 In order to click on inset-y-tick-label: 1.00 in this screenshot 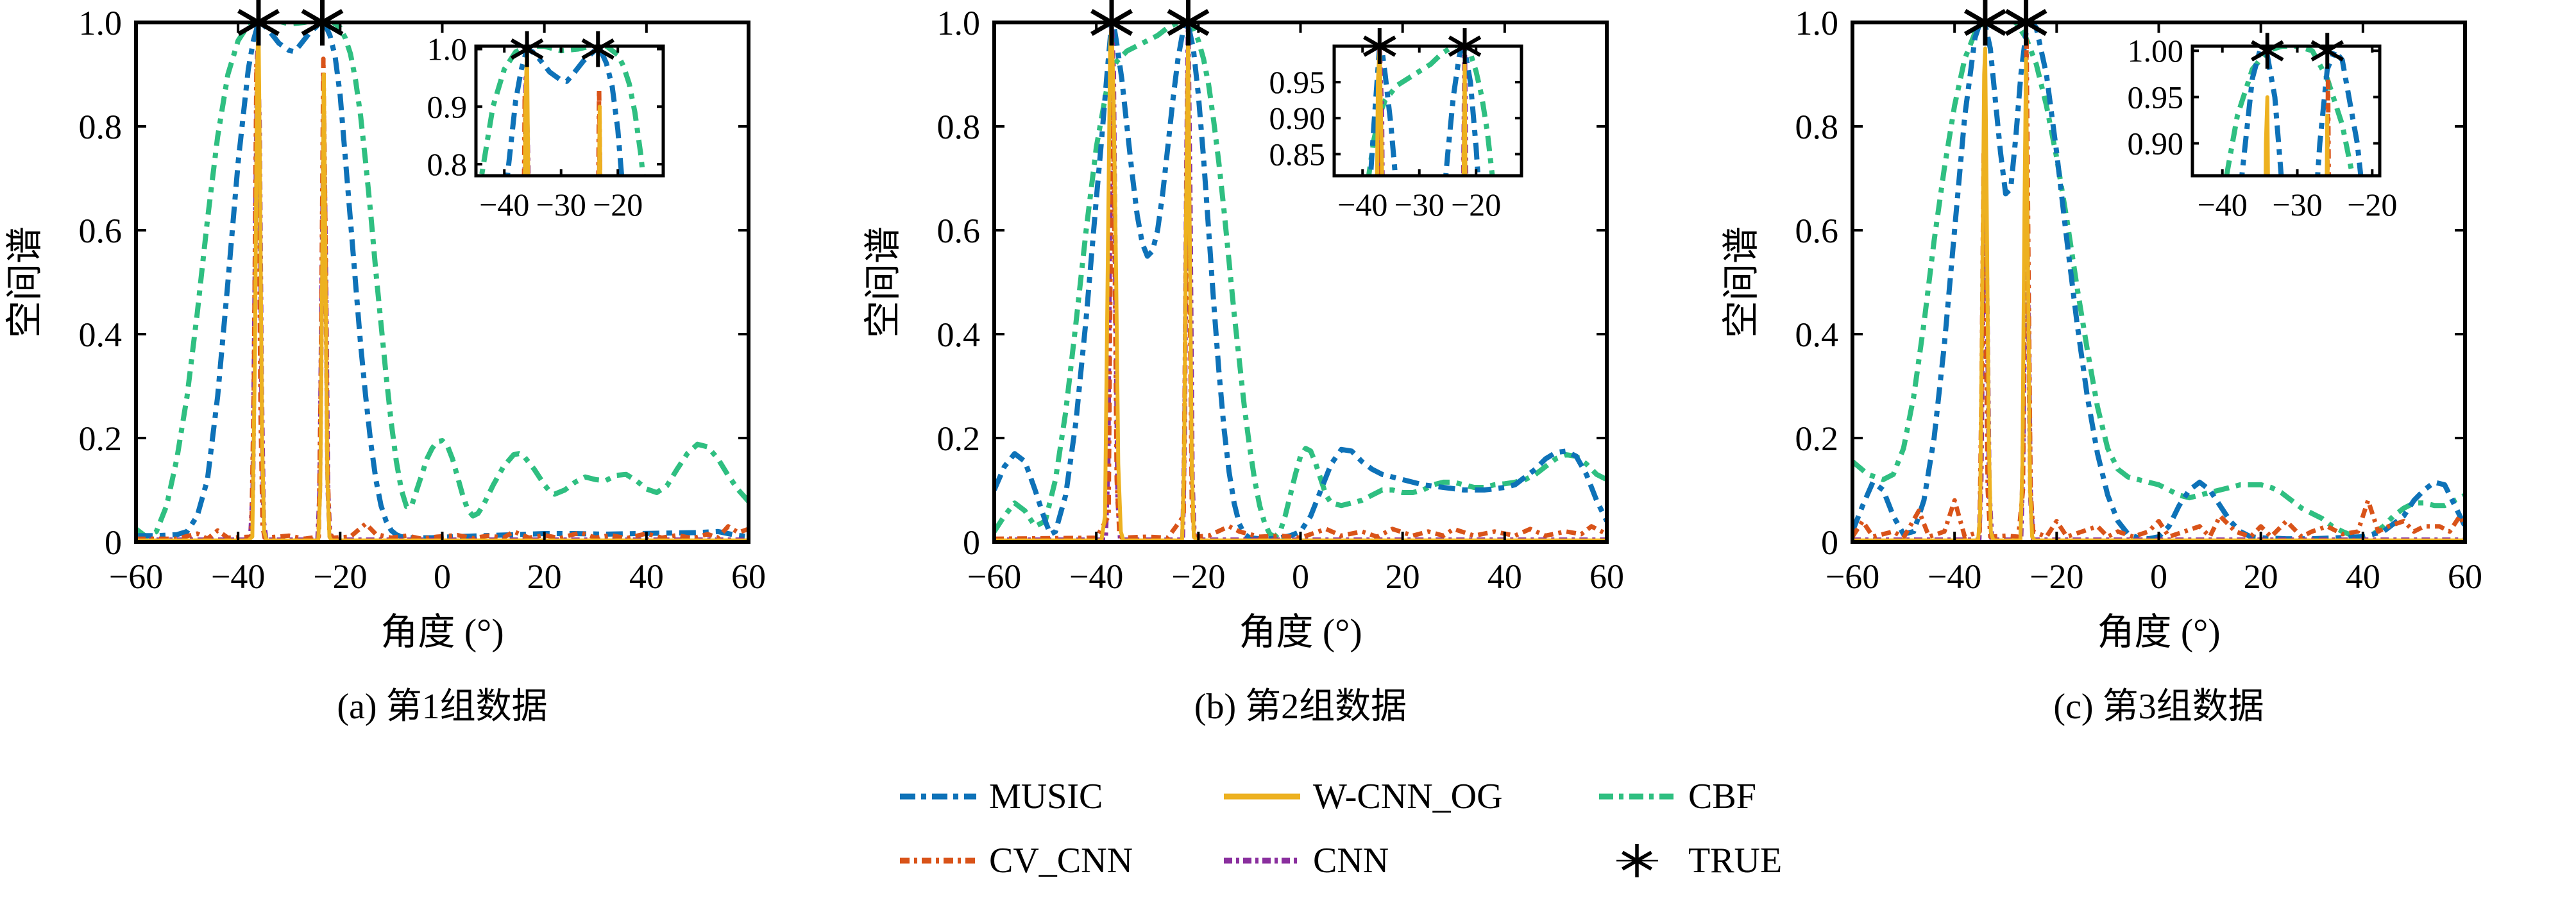, I will do `click(2156, 51)`.